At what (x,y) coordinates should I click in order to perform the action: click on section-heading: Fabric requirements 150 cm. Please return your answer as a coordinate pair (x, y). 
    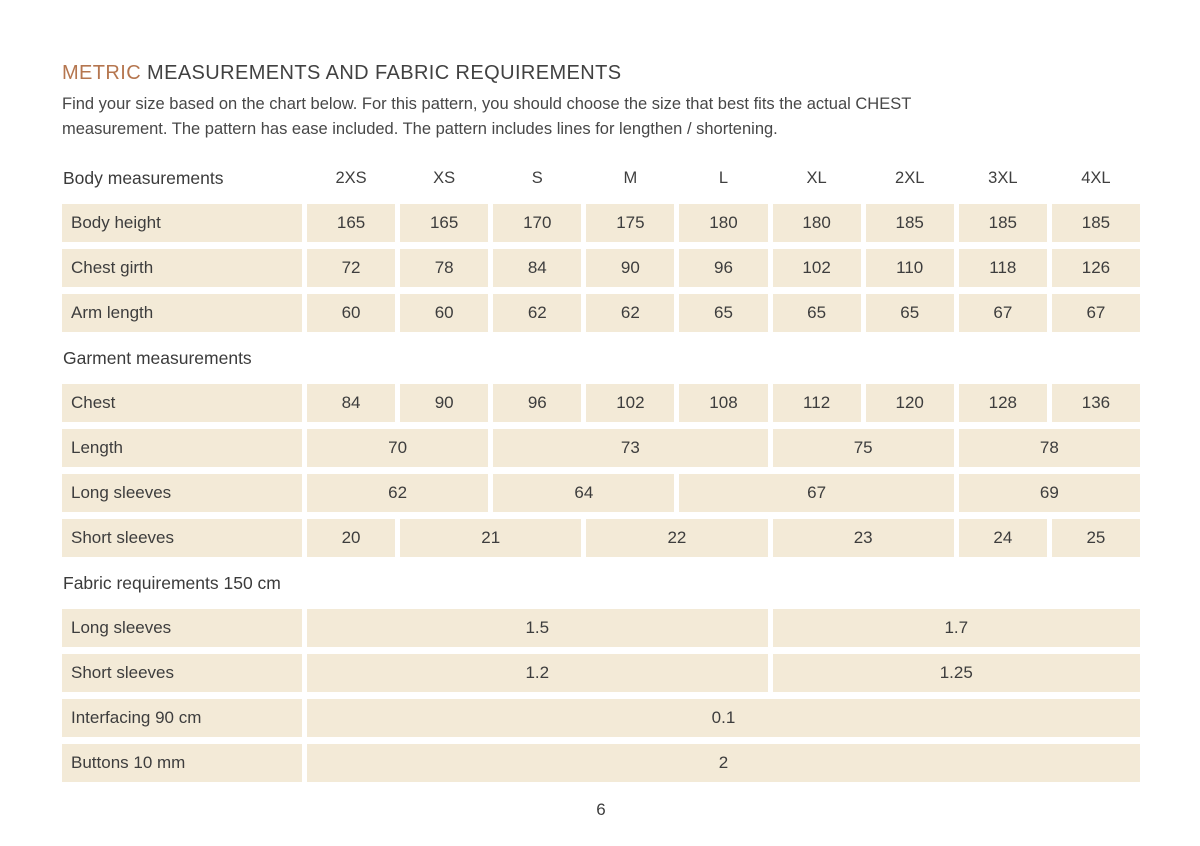
    Looking at the image, I should click on (172, 582).